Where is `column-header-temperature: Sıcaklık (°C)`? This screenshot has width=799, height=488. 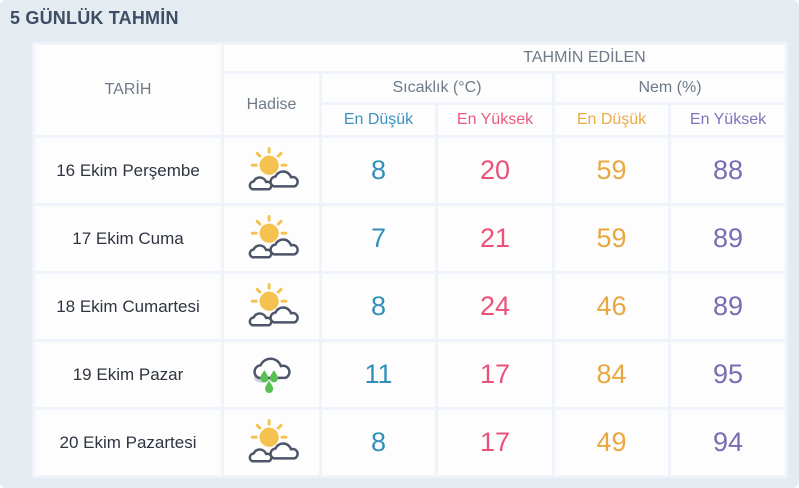 column-header-temperature: Sıcaklık (°C) is located at coordinates (437, 88).